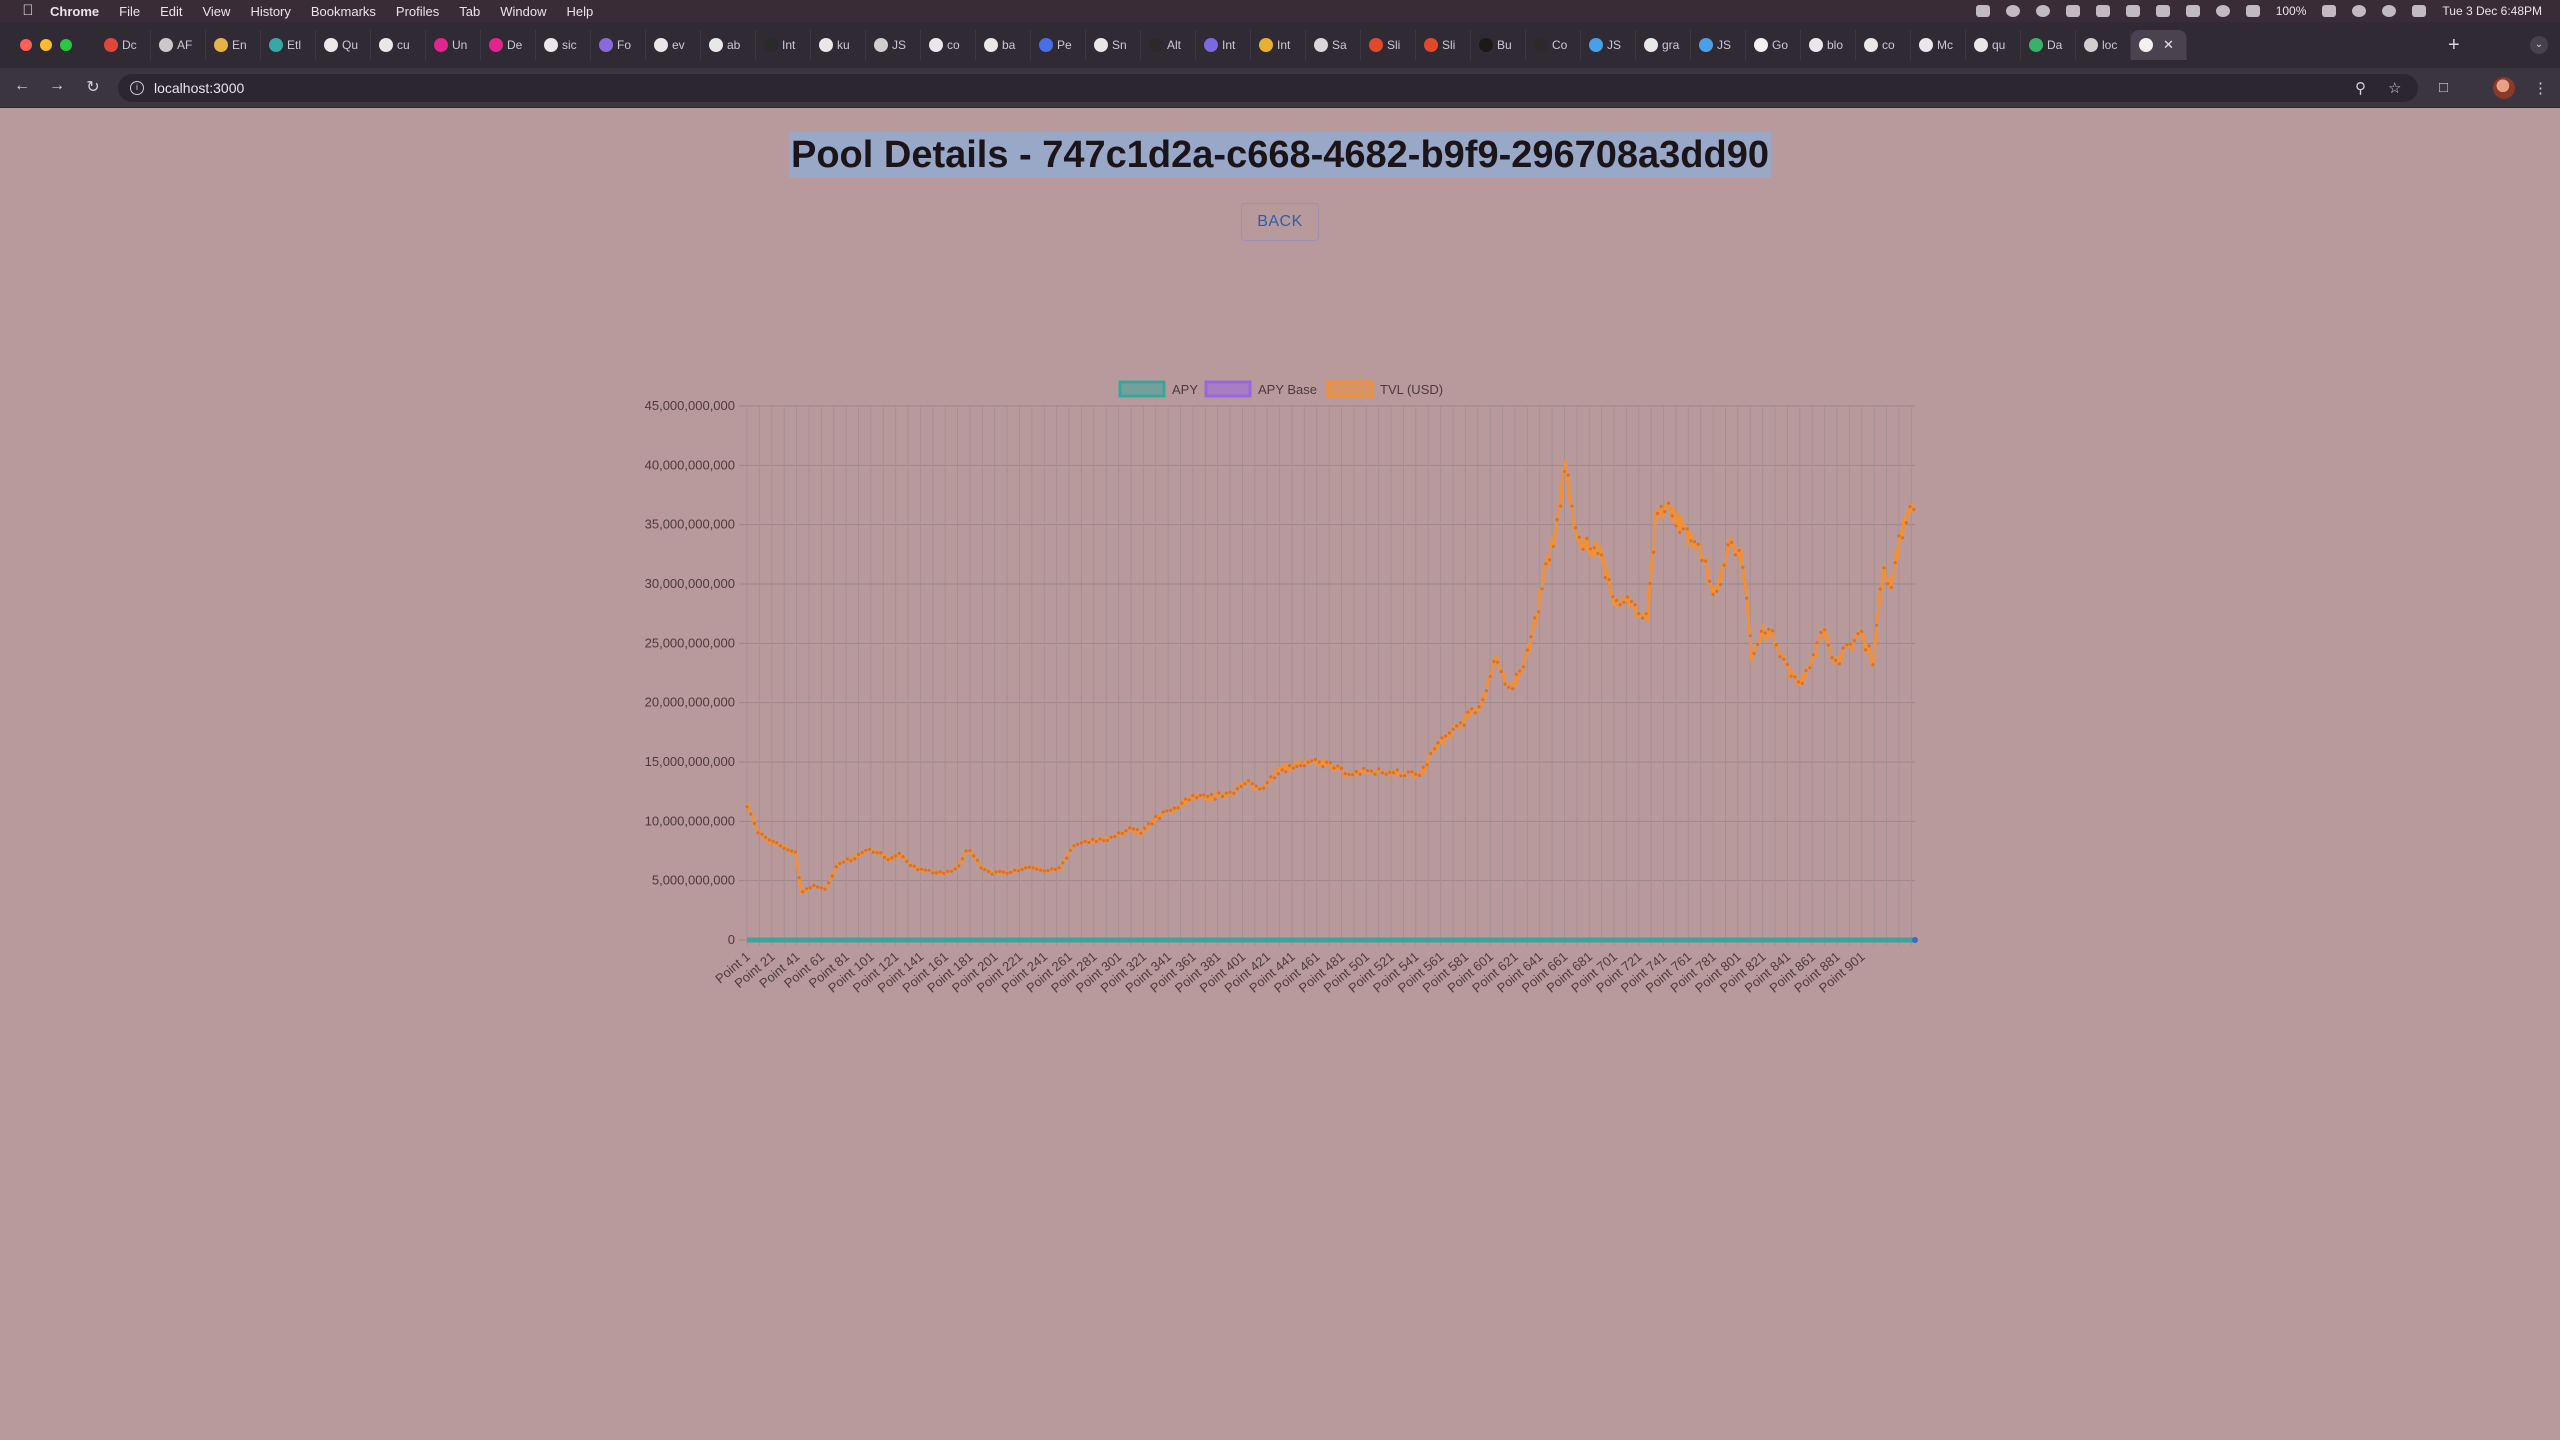 This screenshot has height=1440, width=2560. I want to click on bookmark-star-icon: ☆, so click(2395, 88).